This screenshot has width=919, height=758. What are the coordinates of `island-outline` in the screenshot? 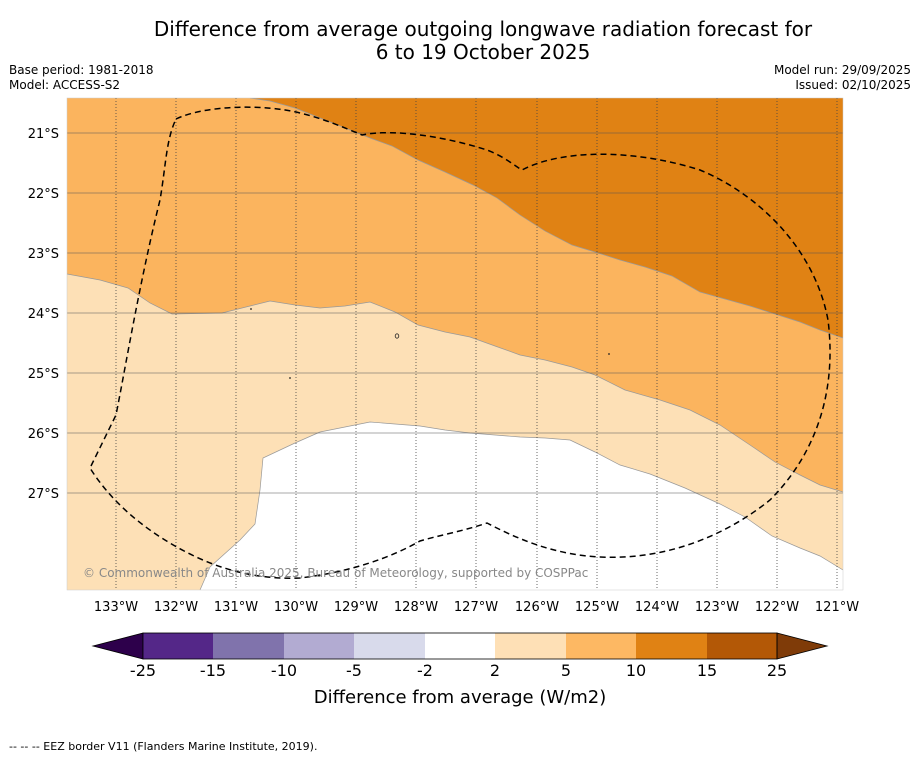 It's located at (397, 336).